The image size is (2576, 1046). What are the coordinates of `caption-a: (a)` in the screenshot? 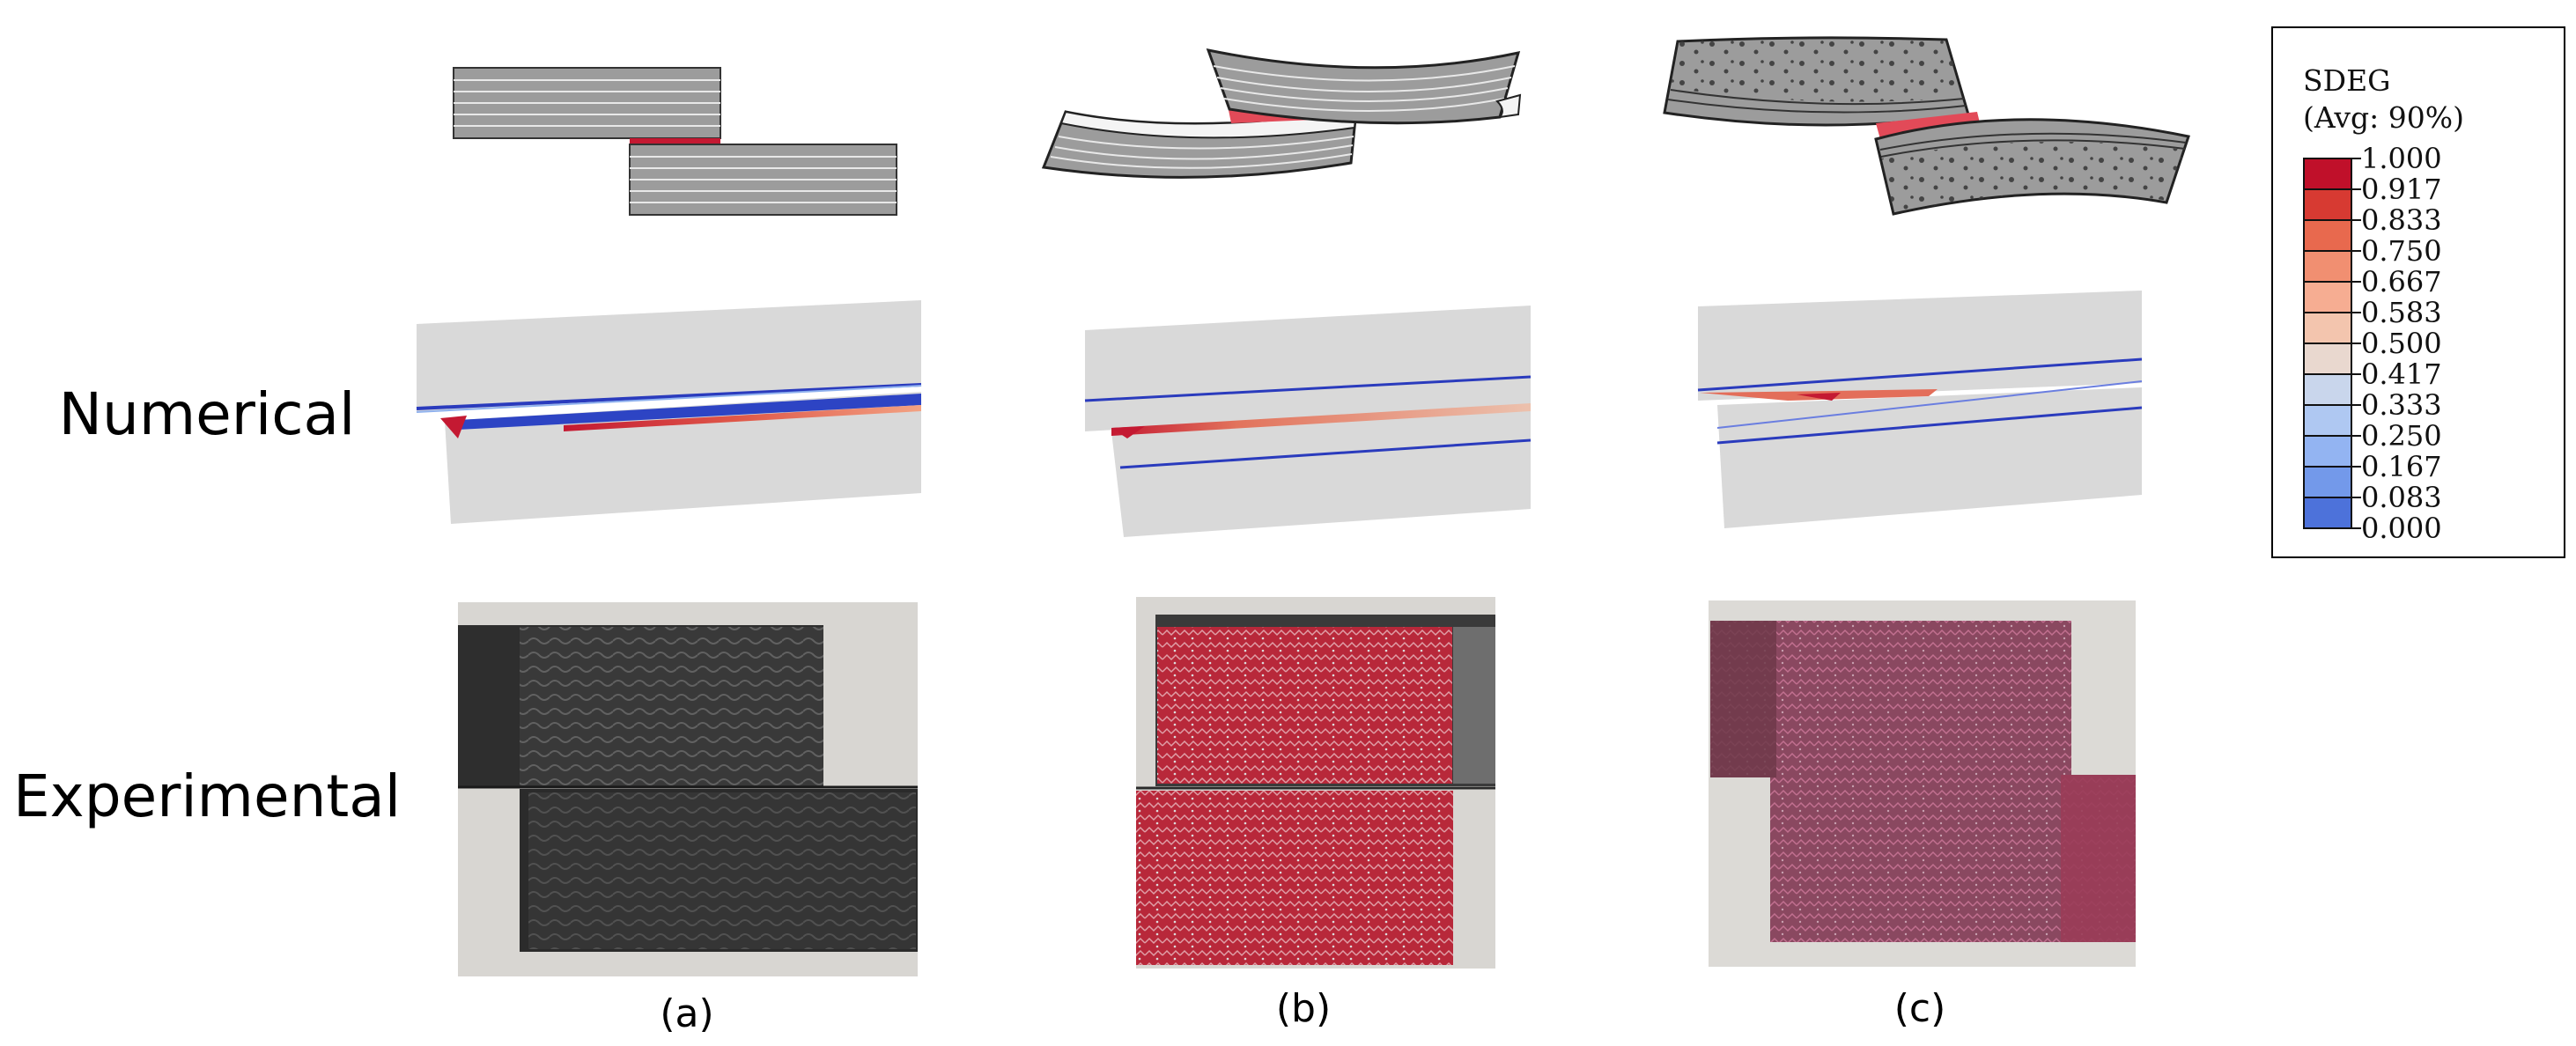 It's located at (687, 1013).